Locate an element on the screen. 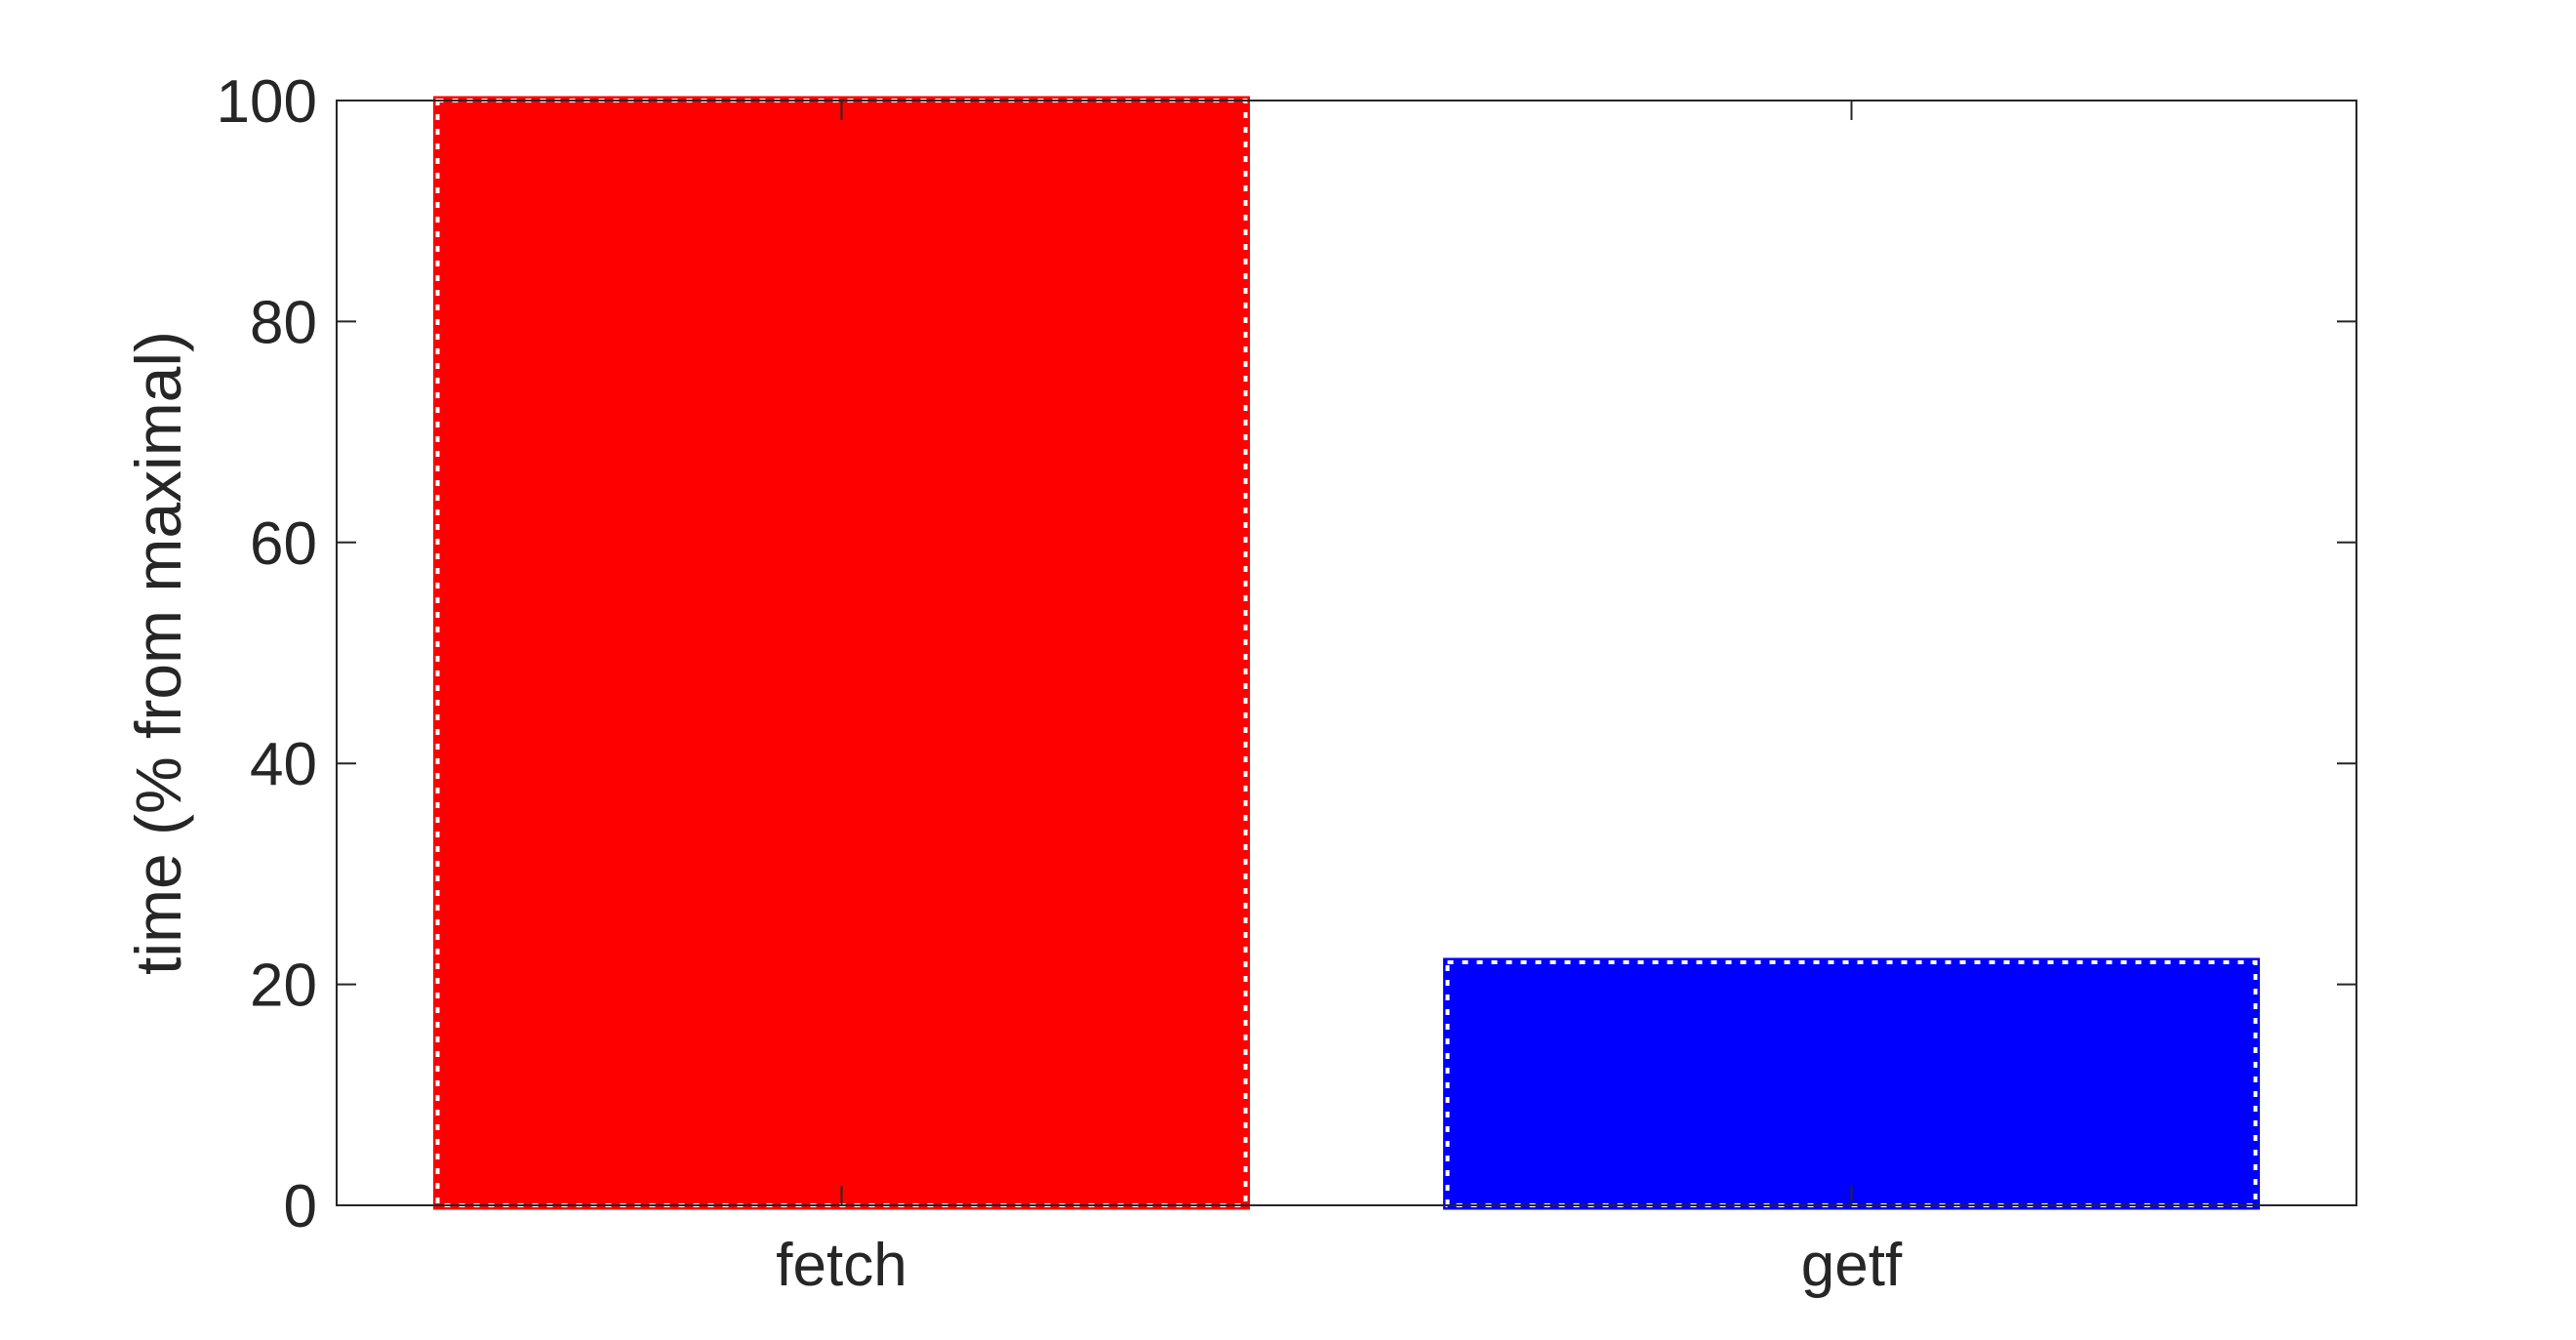 The image size is (2576, 1340). y-axis-label: time (% from maximal) is located at coordinates (158, 653).